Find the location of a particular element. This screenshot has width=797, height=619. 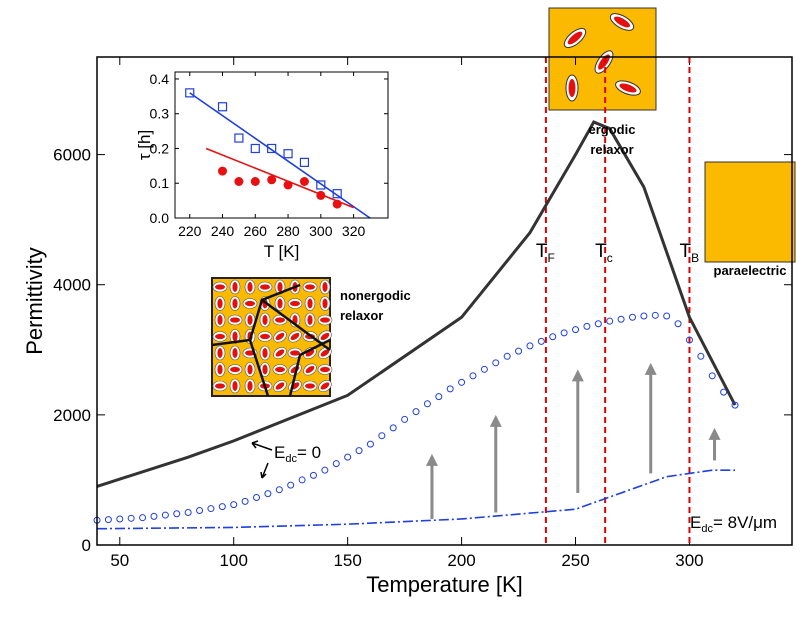

y-tick-label: 2000 is located at coordinates (72, 415).